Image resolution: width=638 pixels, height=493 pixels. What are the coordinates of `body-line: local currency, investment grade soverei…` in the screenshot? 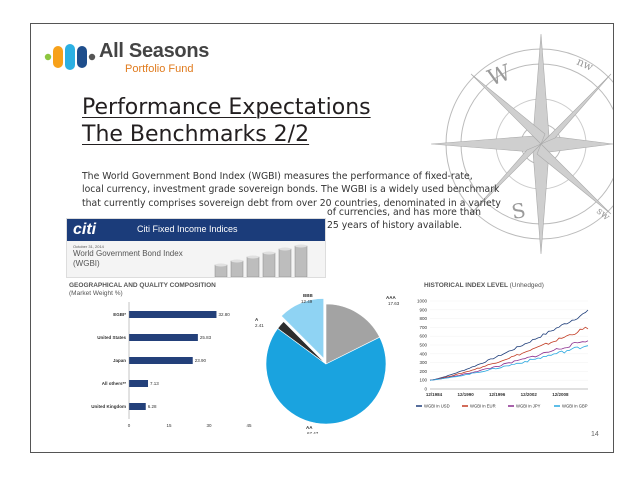 It's located at (291, 190).